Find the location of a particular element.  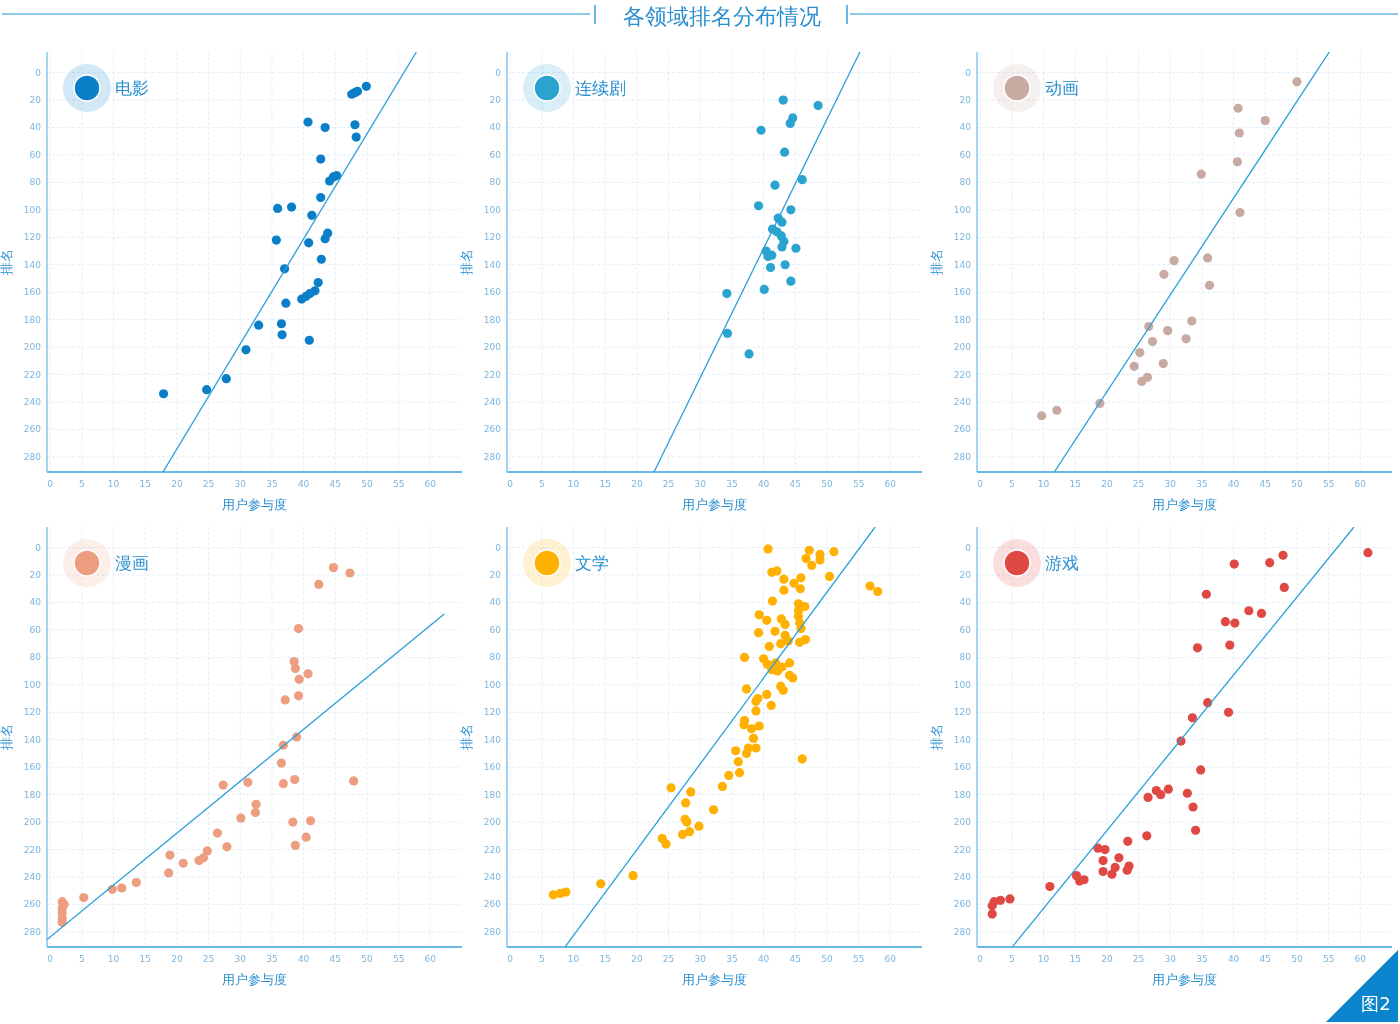

x-tick-label: 15 is located at coordinates (1075, 484).